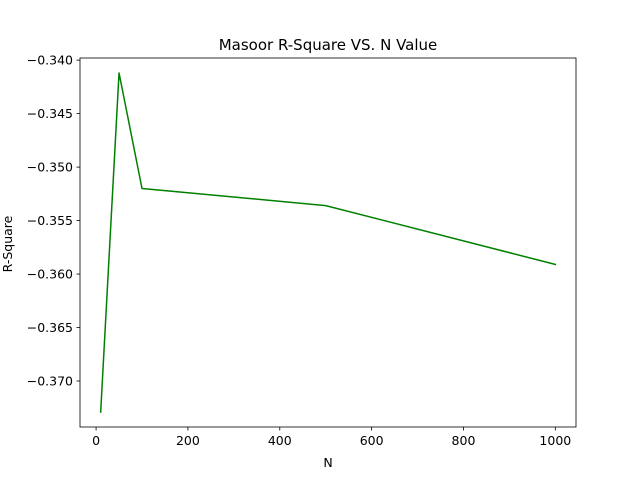 Image resolution: width=640 pixels, height=480 pixels. Describe the element at coordinates (372, 440) in the screenshot. I see `x-tick-label: 600` at that location.